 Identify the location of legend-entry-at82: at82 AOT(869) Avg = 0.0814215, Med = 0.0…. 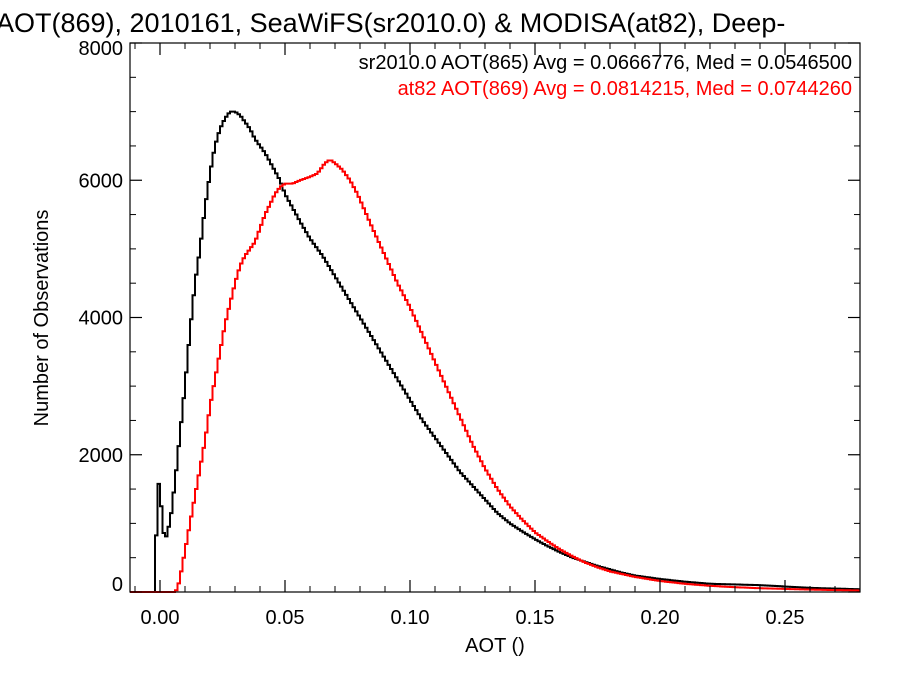
(625, 89).